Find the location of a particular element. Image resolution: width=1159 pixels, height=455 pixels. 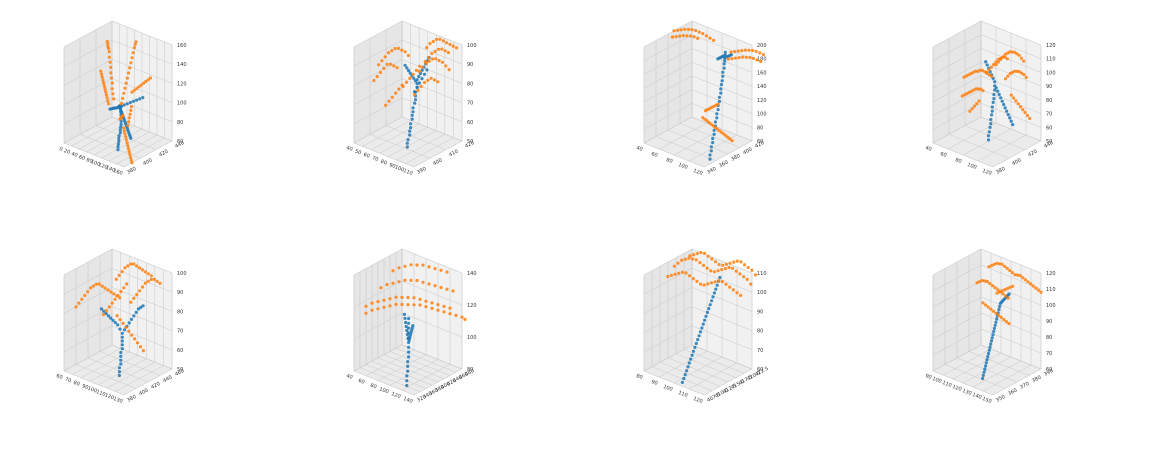

z-tick-label: 50 is located at coordinates (470, 142).